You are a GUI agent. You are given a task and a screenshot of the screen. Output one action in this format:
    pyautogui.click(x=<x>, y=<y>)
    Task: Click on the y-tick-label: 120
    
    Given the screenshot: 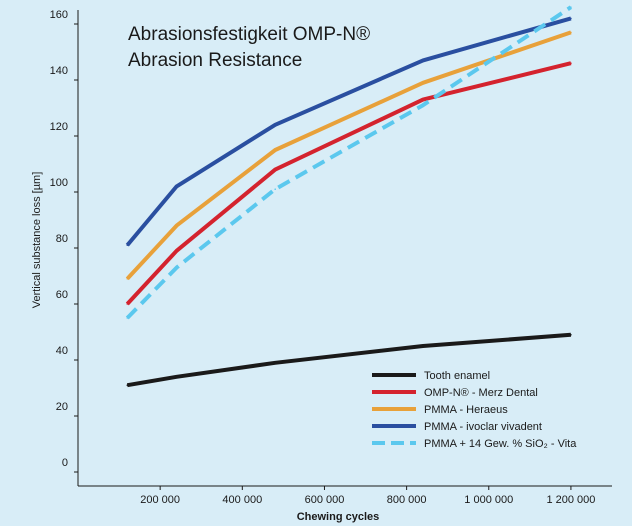 What is the action you would take?
    pyautogui.click(x=59, y=127)
    